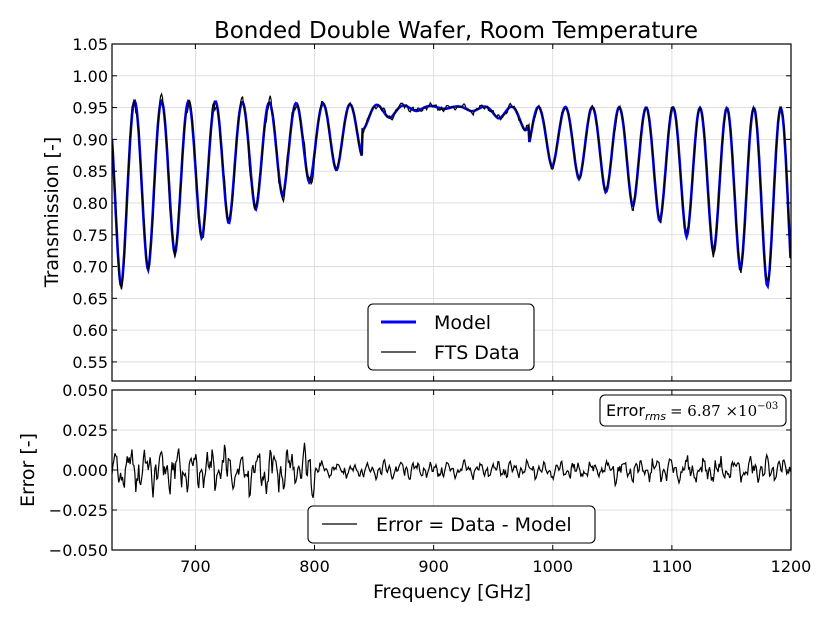  Describe the element at coordinates (452, 592) in the screenshot. I see `x-axis-label: Frequency [GHz]` at that location.